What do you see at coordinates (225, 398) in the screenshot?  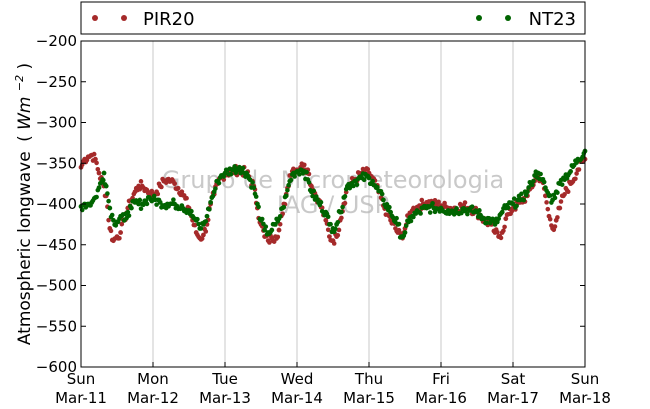 I see `x-tick-label-date: Mar-13` at bounding box center [225, 398].